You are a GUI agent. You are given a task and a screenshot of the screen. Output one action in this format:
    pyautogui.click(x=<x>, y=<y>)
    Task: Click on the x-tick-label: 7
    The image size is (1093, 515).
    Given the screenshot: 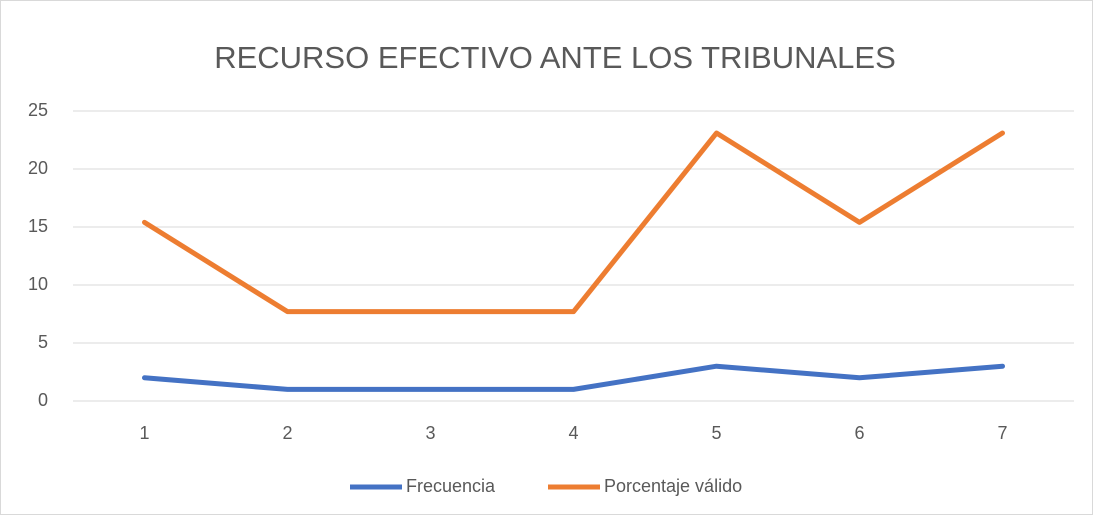 What is the action you would take?
    pyautogui.click(x=1002, y=433)
    